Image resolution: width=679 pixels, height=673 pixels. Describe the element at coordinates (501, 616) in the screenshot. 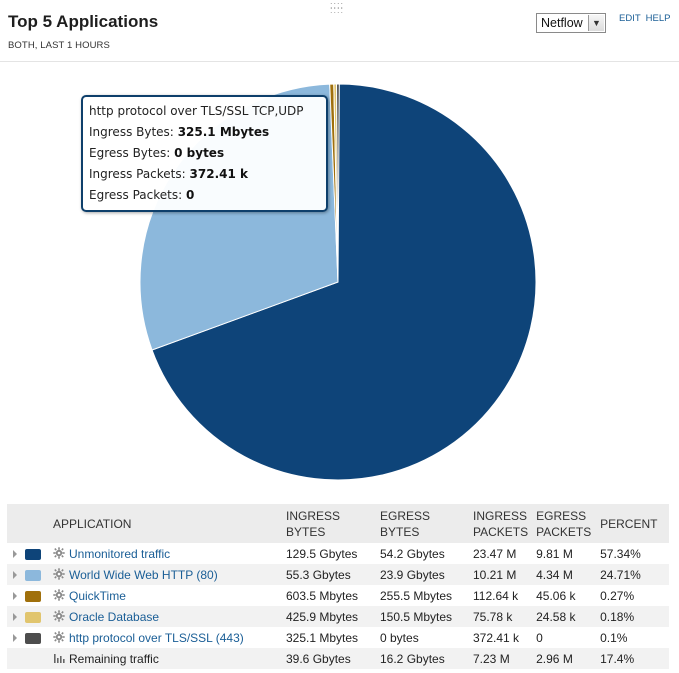

I see `ingress-packets-cell: 75.78 k` at that location.